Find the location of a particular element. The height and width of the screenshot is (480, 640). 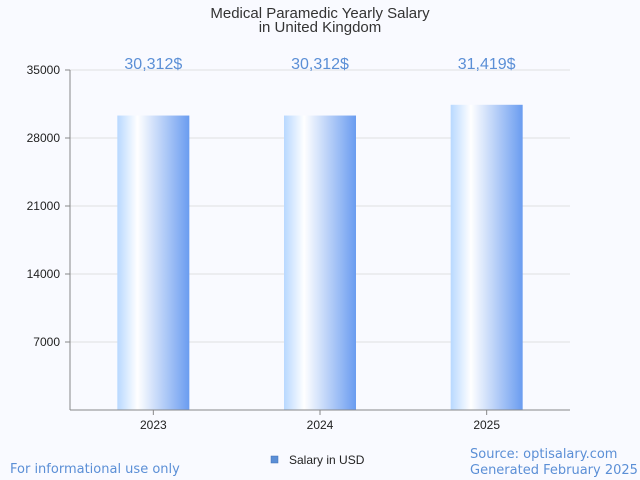

legend: Salary in USD is located at coordinates (317, 460).